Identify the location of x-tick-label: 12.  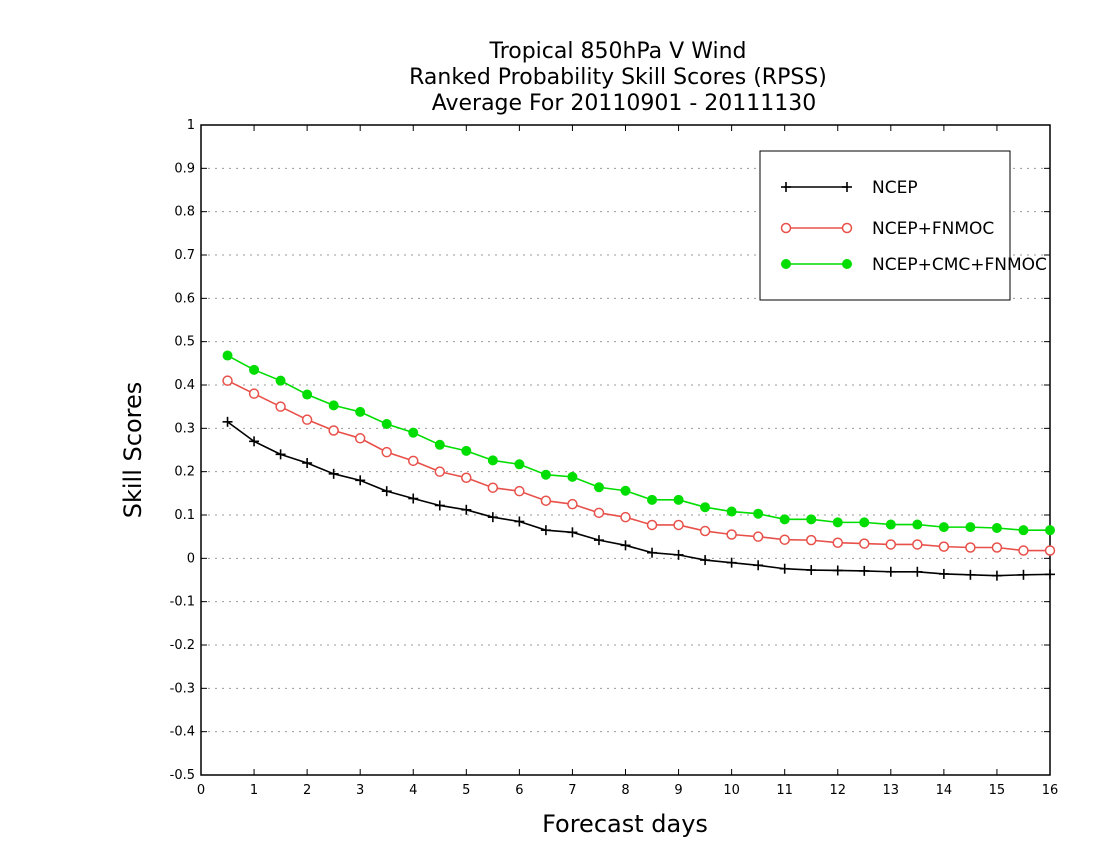
(837, 790).